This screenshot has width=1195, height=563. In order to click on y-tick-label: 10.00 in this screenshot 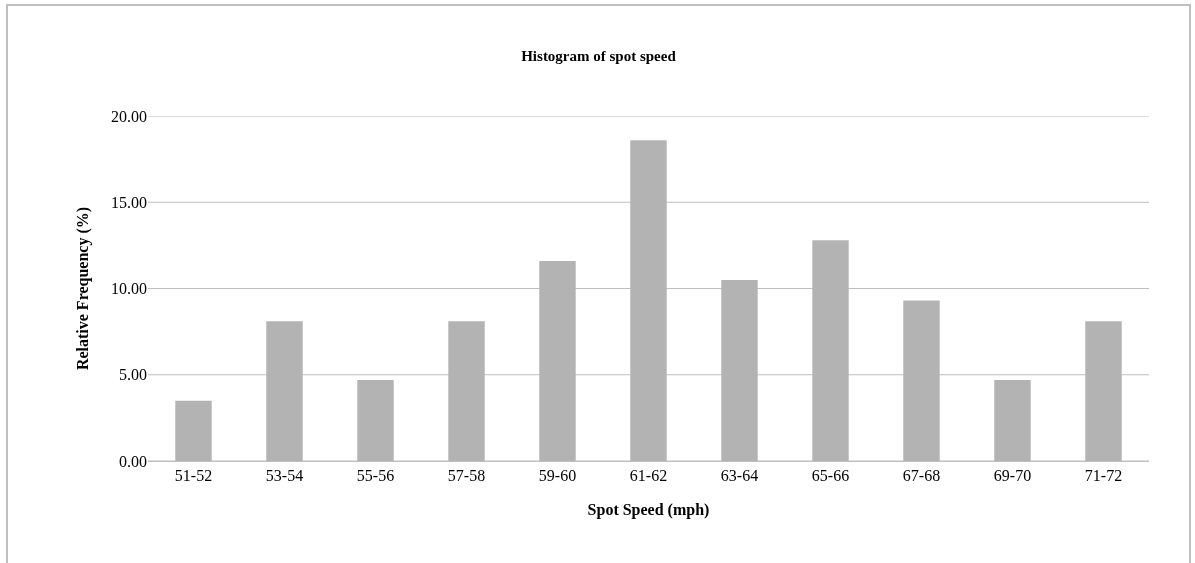, I will do `click(129, 289)`.